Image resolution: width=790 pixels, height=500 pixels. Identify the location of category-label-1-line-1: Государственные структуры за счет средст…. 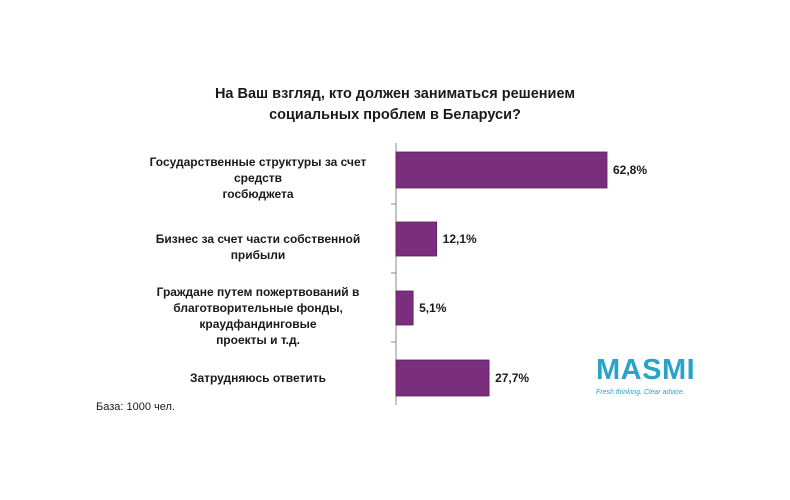
(258, 170).